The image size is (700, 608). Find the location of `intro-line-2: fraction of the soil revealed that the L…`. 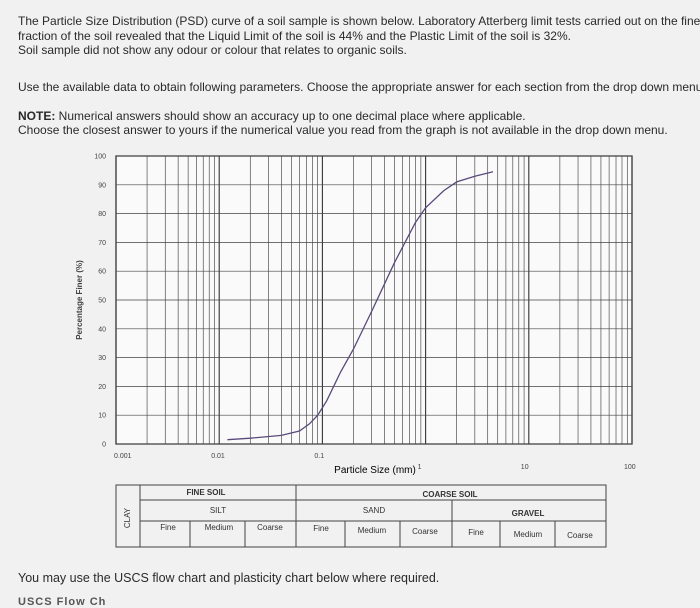

intro-line-2: fraction of the soil revealed that the L… is located at coordinates (294, 35).